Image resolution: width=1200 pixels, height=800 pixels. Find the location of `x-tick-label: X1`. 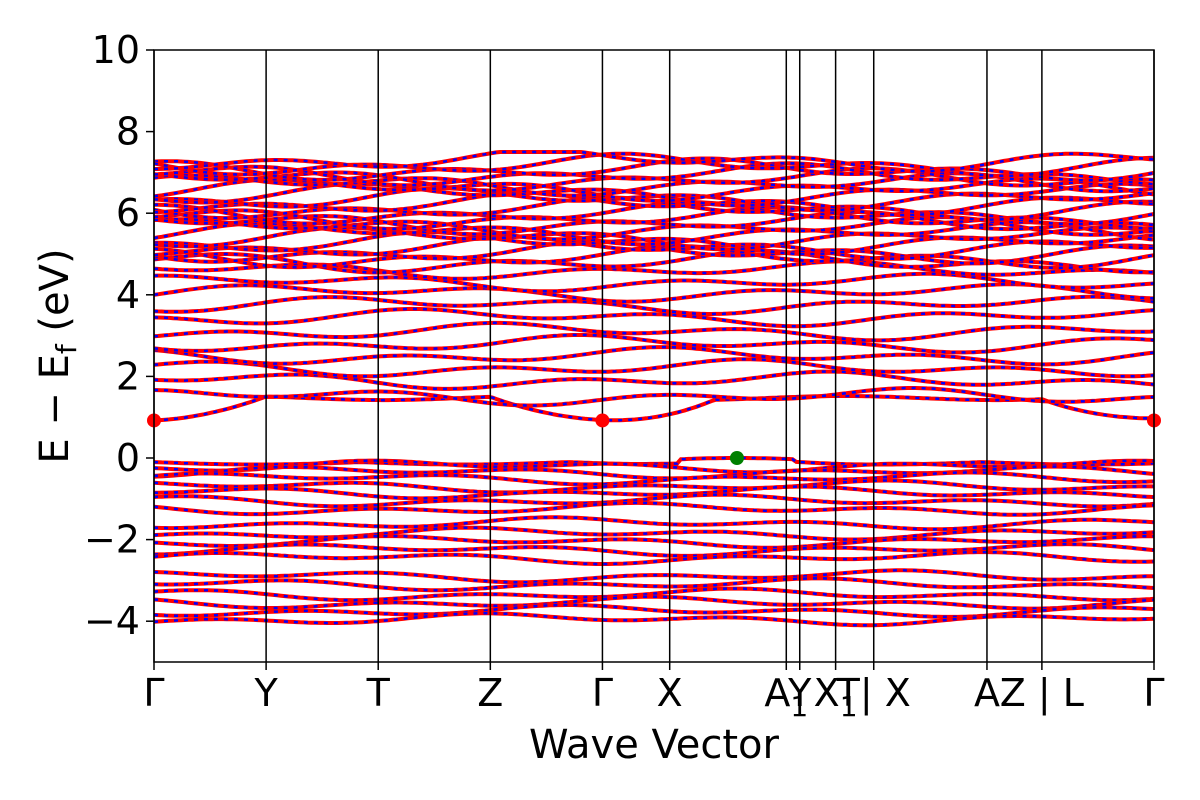

x-tick-label: X1 is located at coordinates (836, 697).